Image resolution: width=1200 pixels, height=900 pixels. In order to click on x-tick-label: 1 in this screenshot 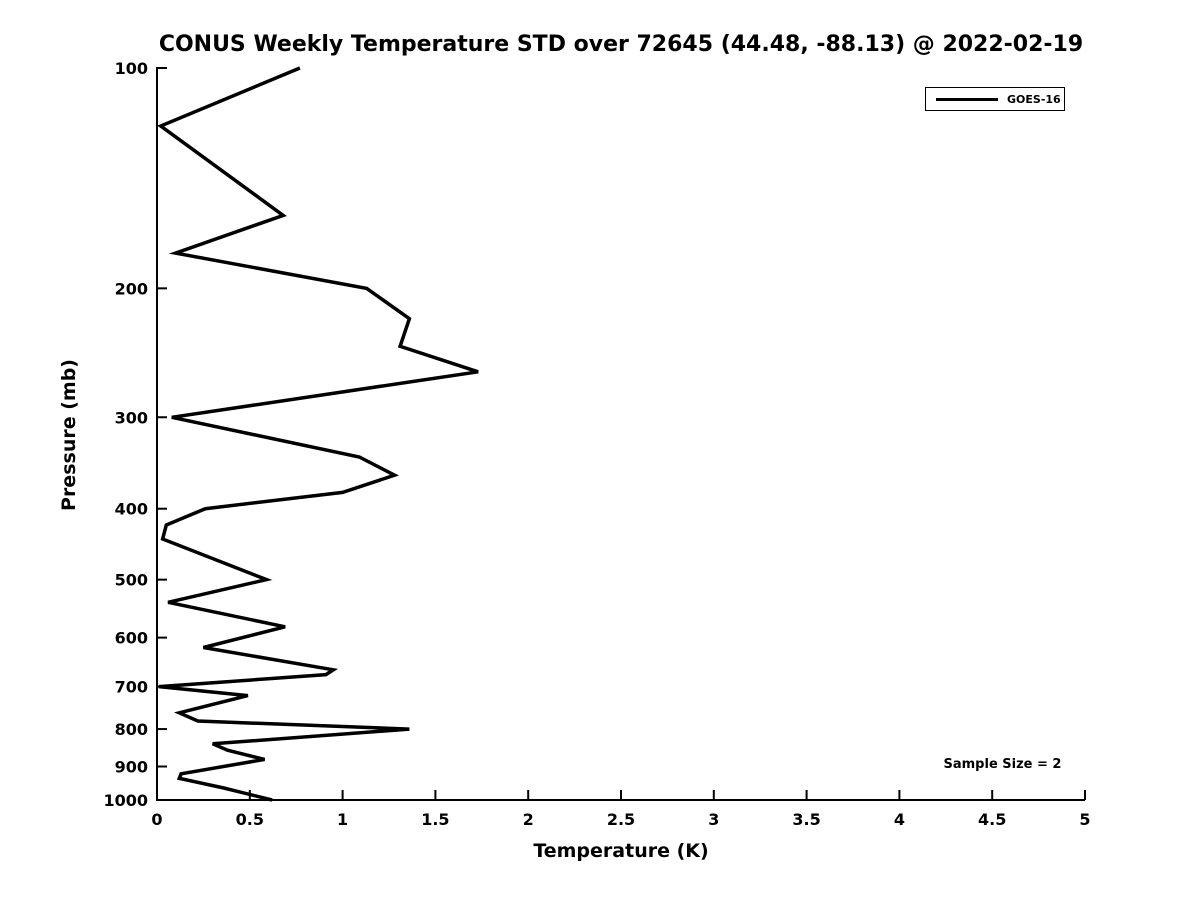, I will do `click(342, 819)`.